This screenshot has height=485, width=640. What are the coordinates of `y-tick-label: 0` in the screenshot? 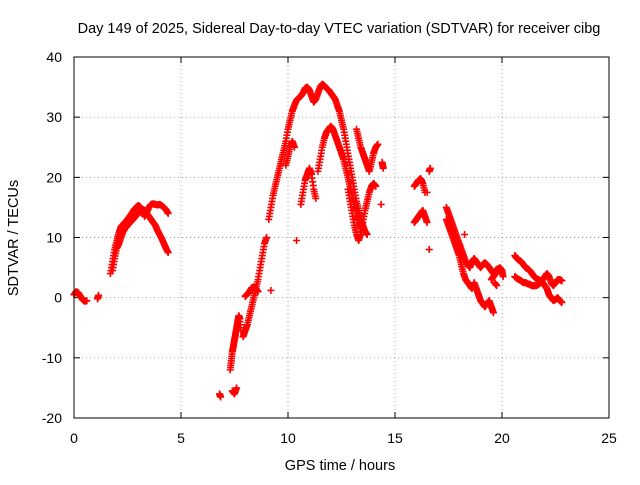 It's located at (58, 298).